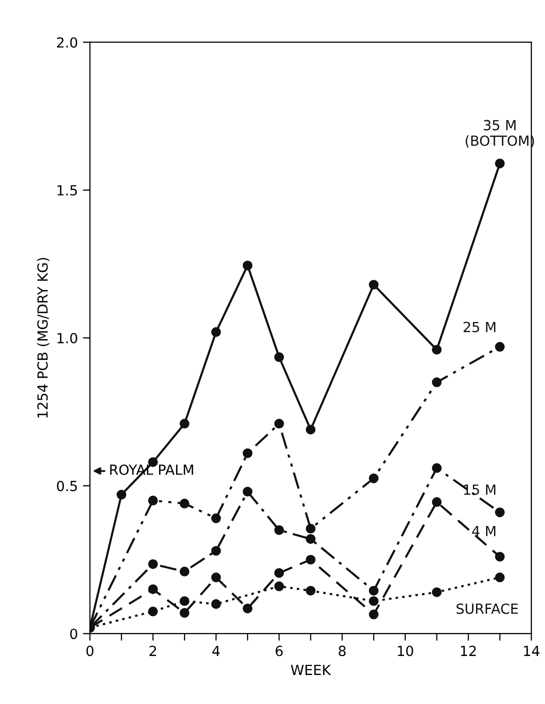 This screenshot has width=545, height=704. Describe the element at coordinates (342, 651) in the screenshot. I see `x-tick-label: 8` at that location.